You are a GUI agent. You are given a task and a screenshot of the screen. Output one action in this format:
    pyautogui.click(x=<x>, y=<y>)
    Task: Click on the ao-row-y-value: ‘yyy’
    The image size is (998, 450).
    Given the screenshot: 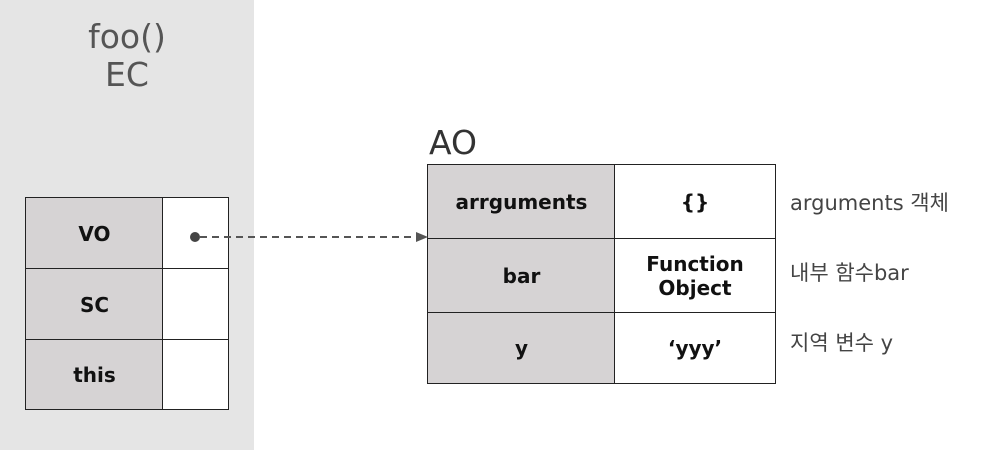 What is the action you would take?
    pyautogui.click(x=695, y=348)
    